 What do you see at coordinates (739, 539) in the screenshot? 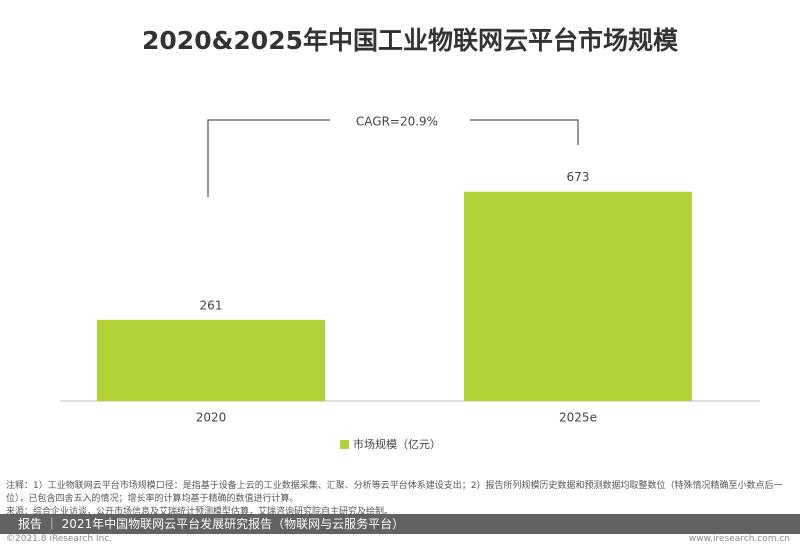
I see `website: www.iresearch.com.cn` at bounding box center [739, 539].